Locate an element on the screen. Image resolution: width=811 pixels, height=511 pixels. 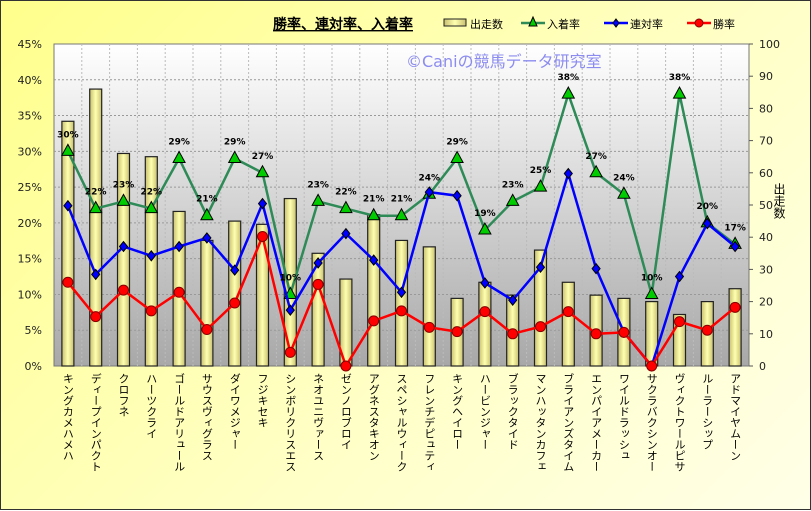
y-left-tick-label: 15% is located at coordinates (30, 259).